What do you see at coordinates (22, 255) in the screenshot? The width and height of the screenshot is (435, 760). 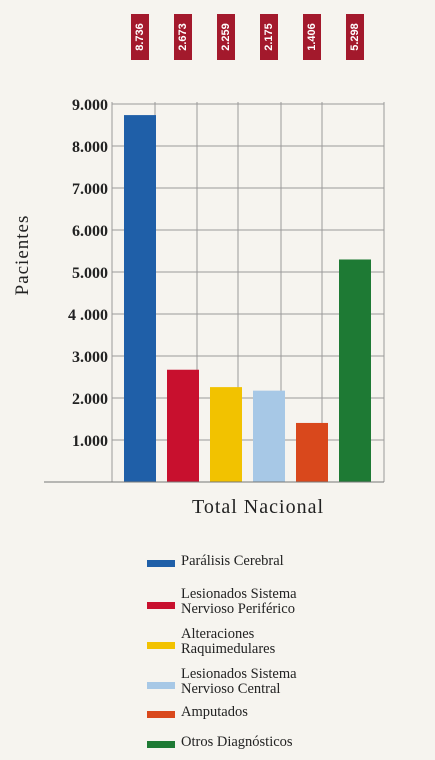 I see `y-axis-label: Pacientes` at bounding box center [22, 255].